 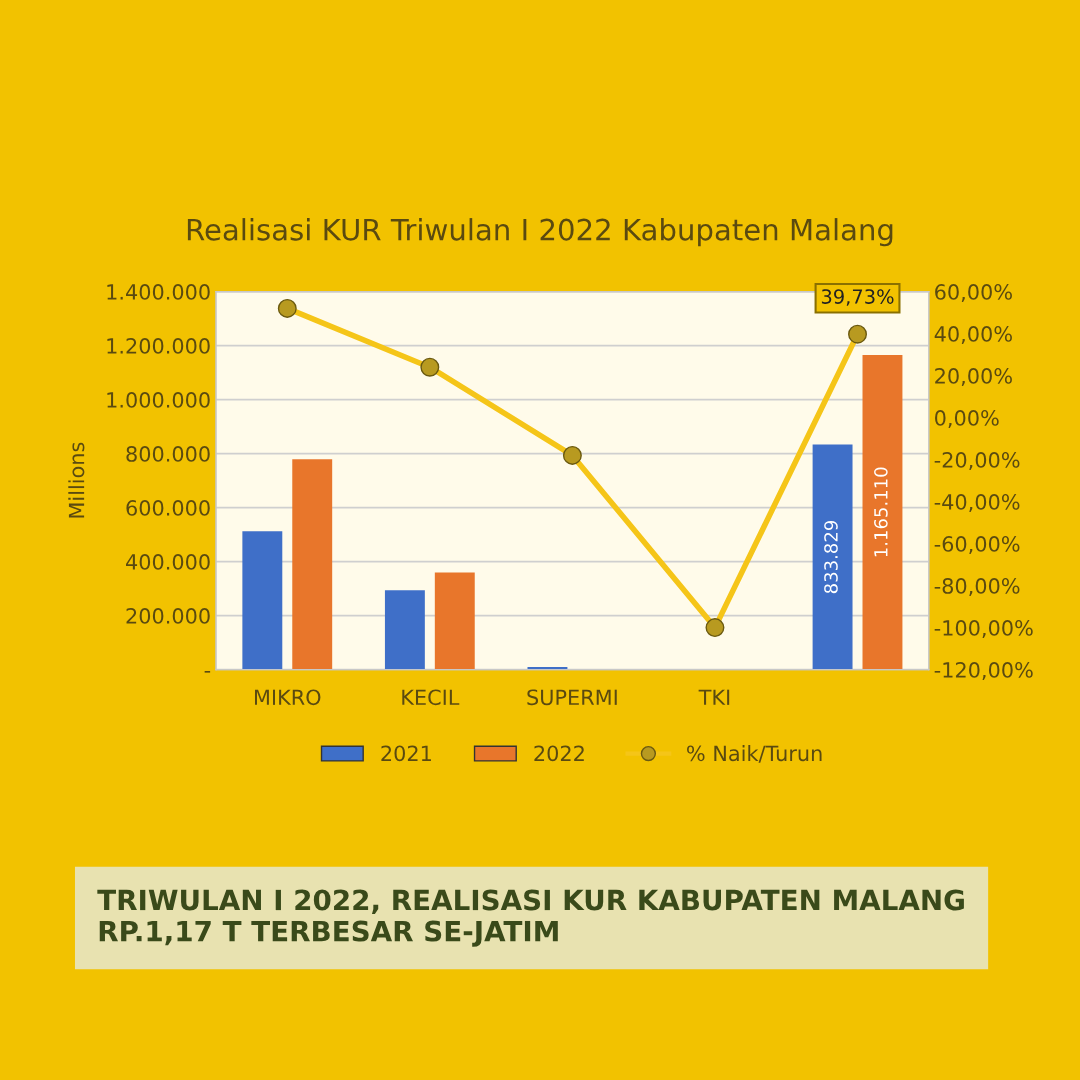 I want to click on legend-label: 2021, so click(x=406, y=753).